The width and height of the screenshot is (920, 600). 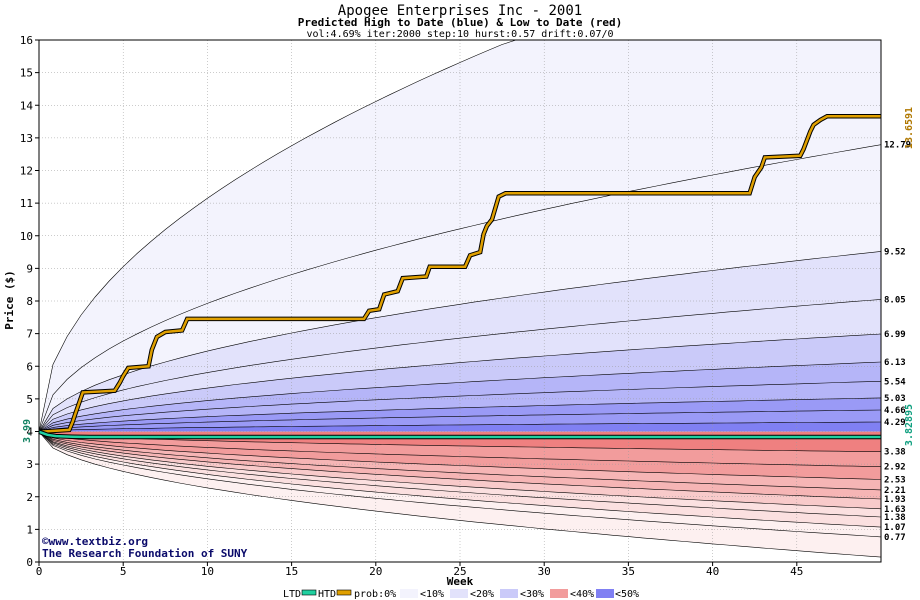 What do you see at coordinates (895, 500) in the screenshot?
I see `quantile-end-label: 1.93` at bounding box center [895, 500].